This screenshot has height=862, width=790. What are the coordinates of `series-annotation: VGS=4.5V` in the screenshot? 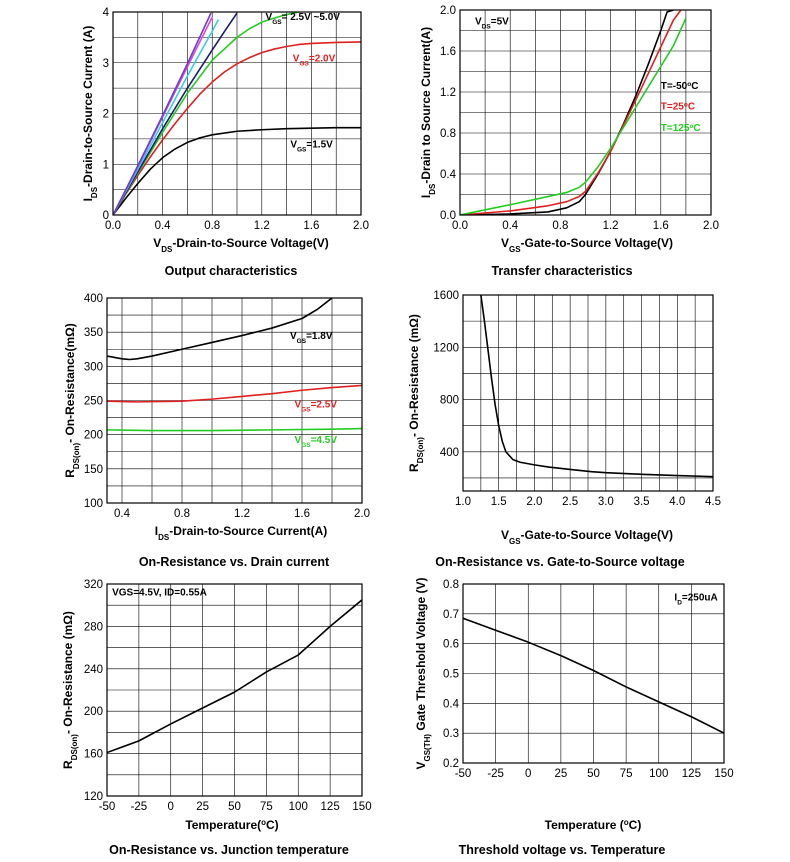 It's located at (316, 442).